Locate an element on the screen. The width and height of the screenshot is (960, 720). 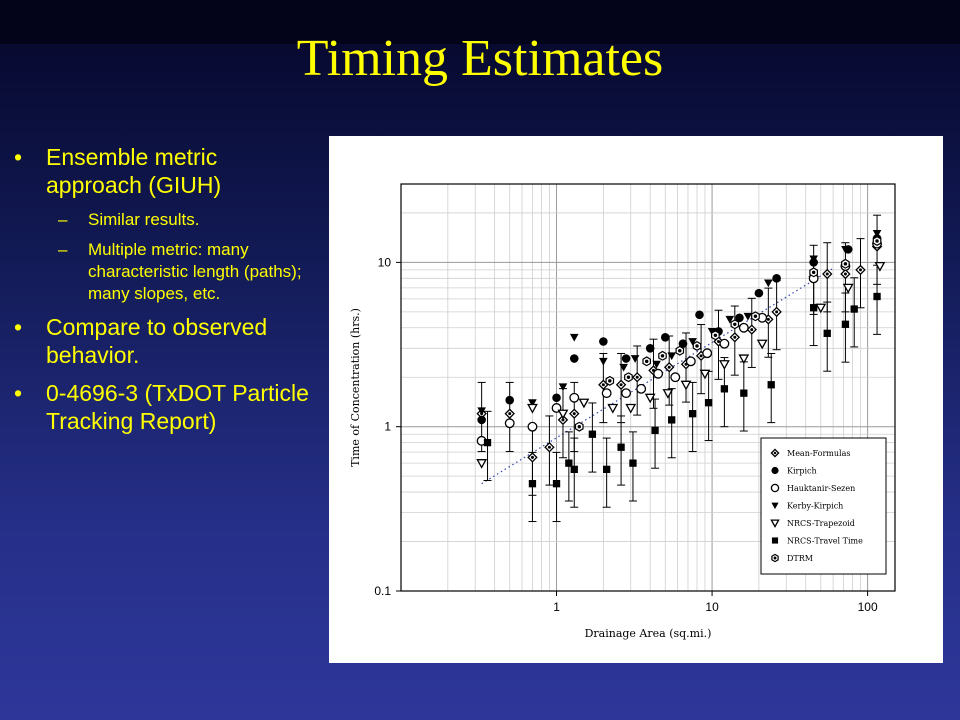
legend-label: DTRM is located at coordinates (800, 558).